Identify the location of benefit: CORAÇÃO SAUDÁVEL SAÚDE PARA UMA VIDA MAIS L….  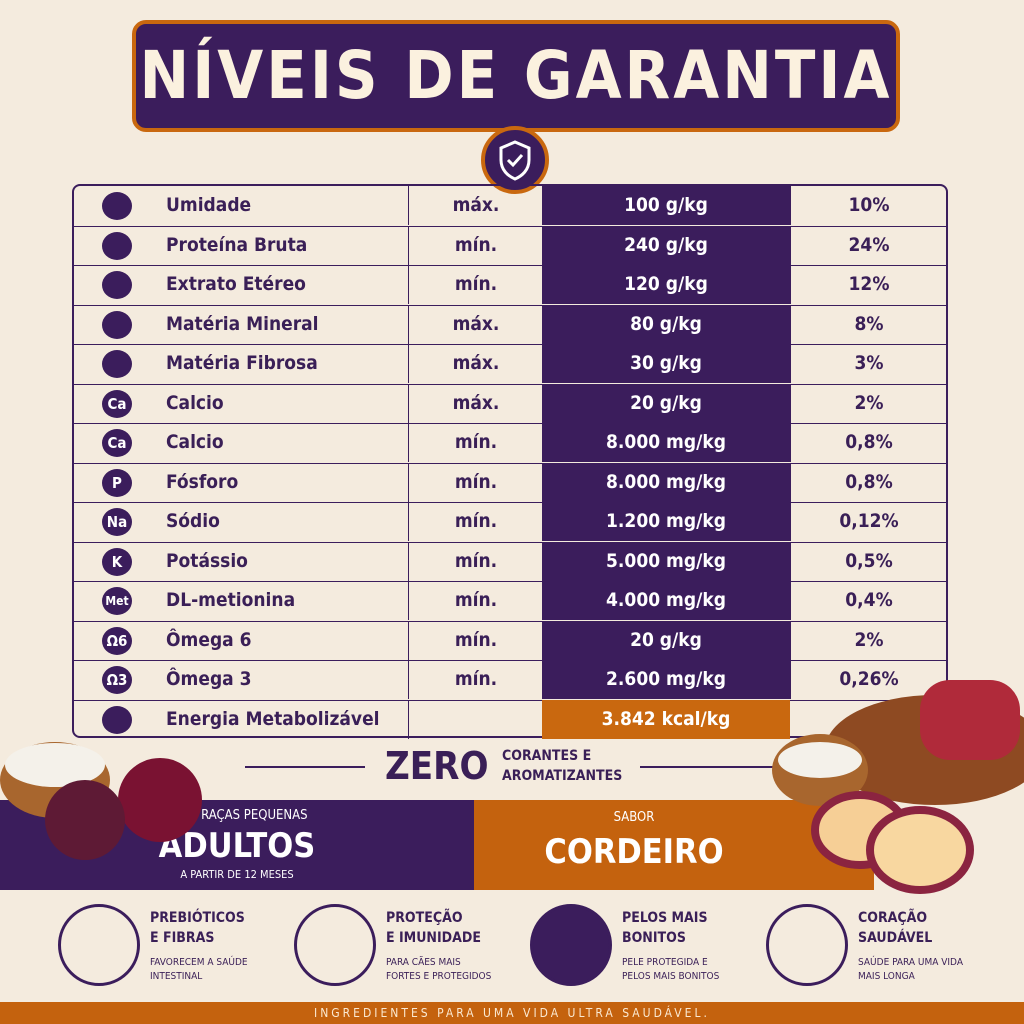
(891, 950).